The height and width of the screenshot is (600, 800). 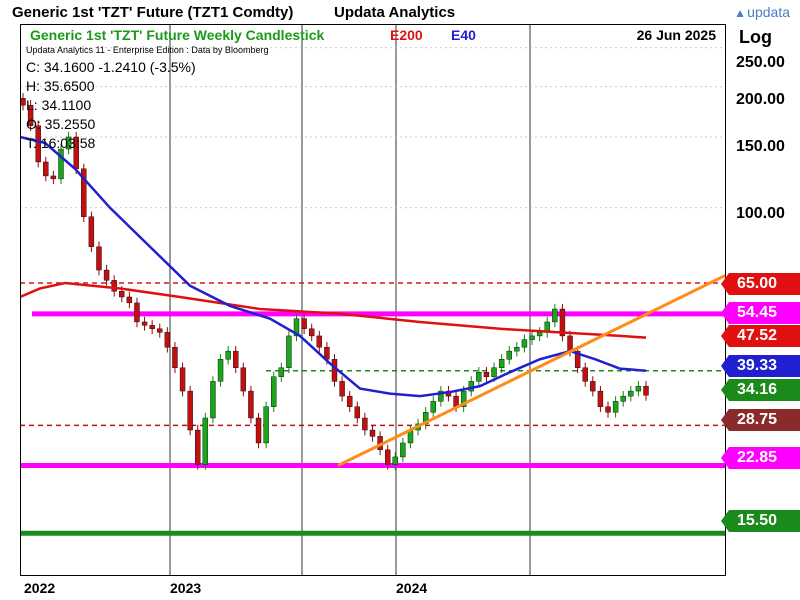 What do you see at coordinates (61, 124) in the screenshot?
I see `readout-open: O: 35.2550` at bounding box center [61, 124].